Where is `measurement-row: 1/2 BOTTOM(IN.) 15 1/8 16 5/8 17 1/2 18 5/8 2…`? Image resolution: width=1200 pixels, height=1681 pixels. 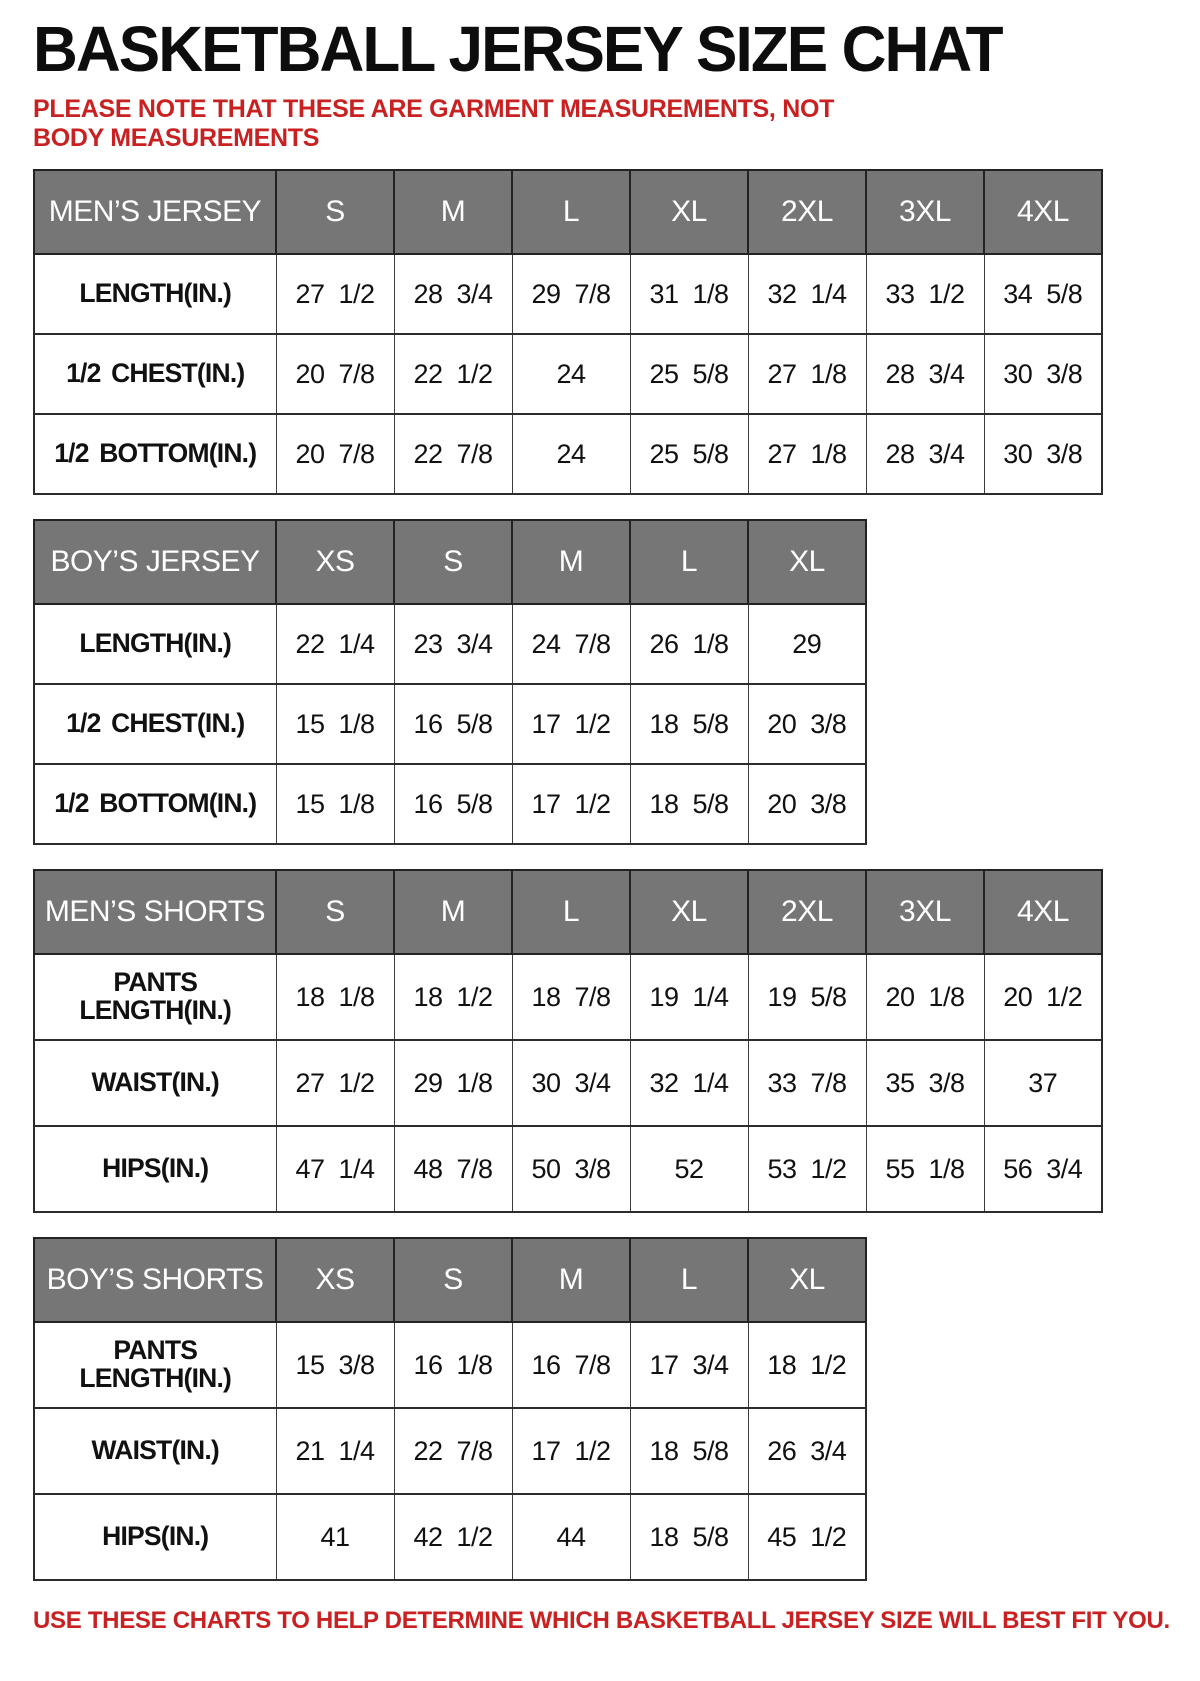 measurement-row: 1/2 BOTTOM(IN.) 15 1/8 16 5/8 17 1/2 18 5/8 2… is located at coordinates (450, 804).